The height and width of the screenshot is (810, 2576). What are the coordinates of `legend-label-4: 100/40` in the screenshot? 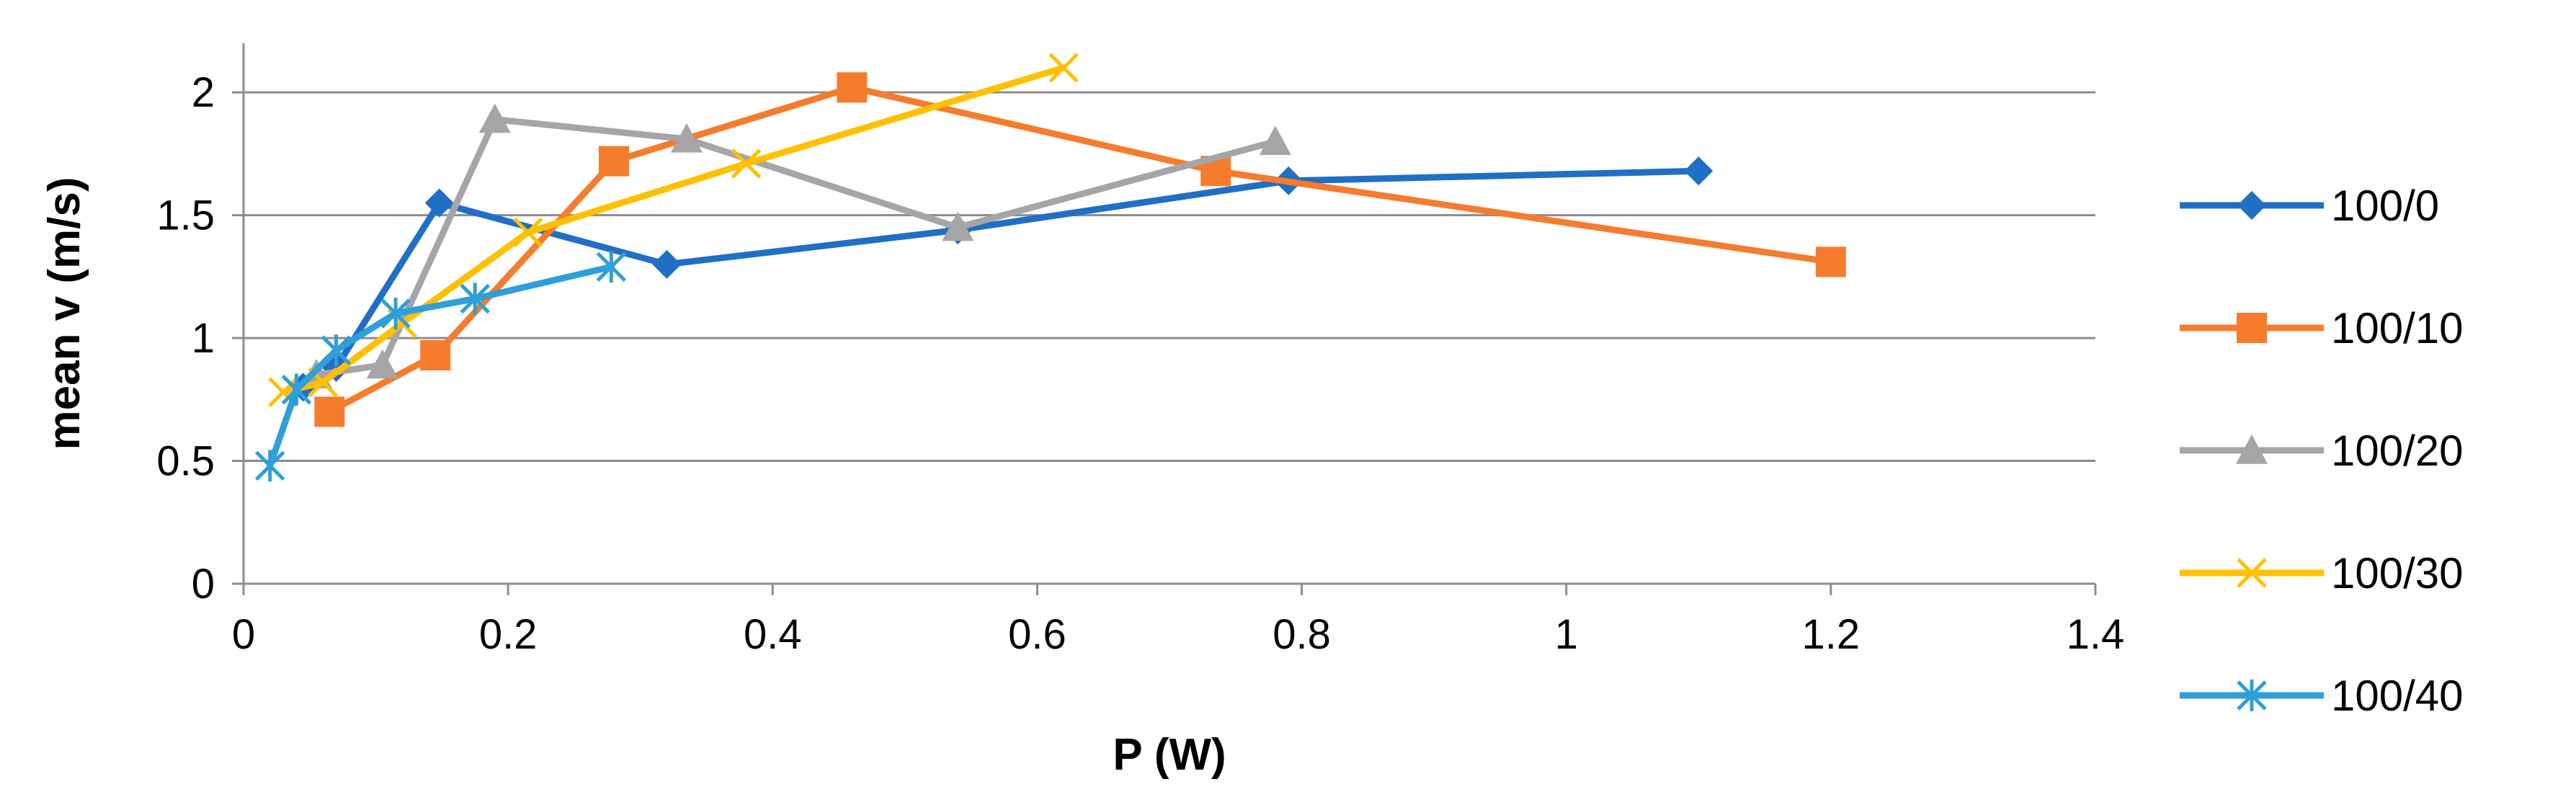 It's located at (2397, 696).